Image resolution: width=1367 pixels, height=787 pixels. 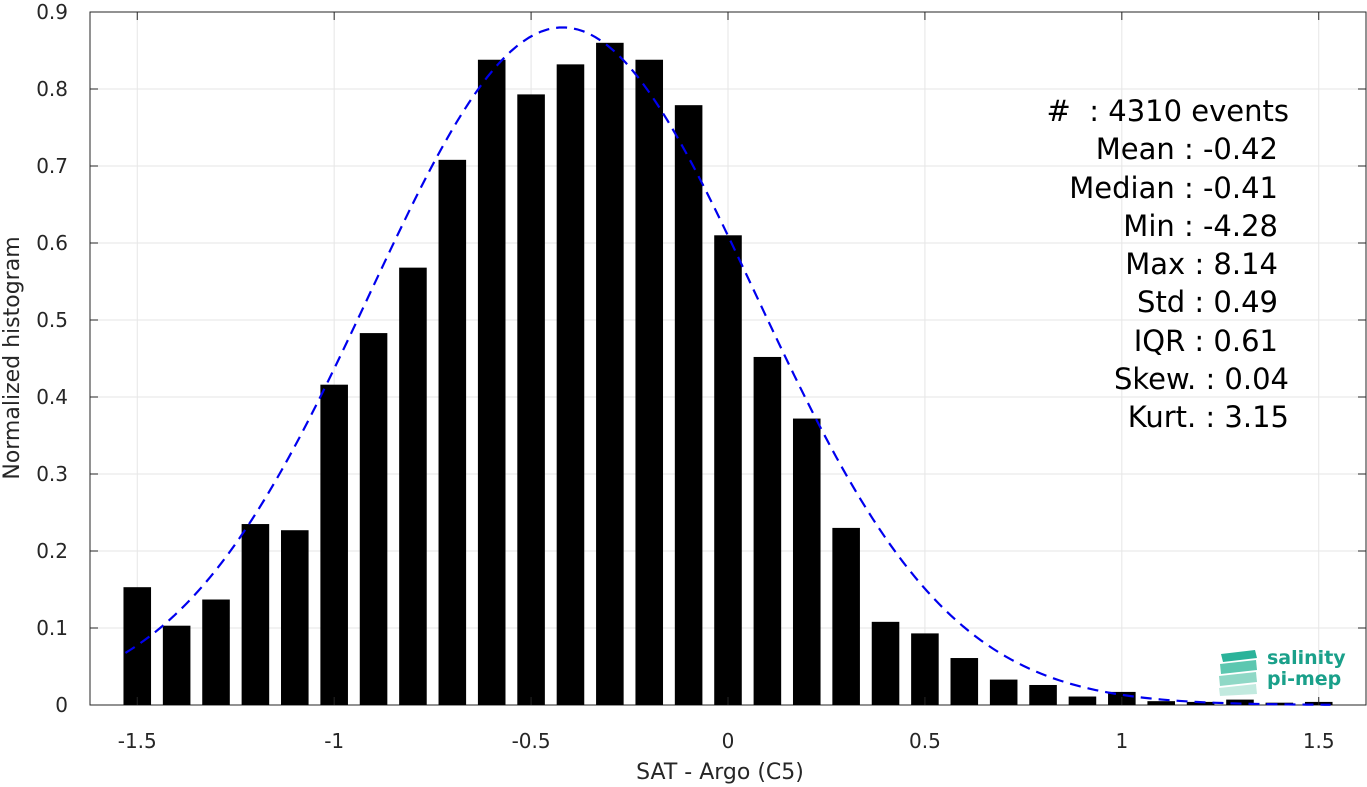 What do you see at coordinates (52, 628) in the screenshot?
I see `y-tick-label: 0.1` at bounding box center [52, 628].